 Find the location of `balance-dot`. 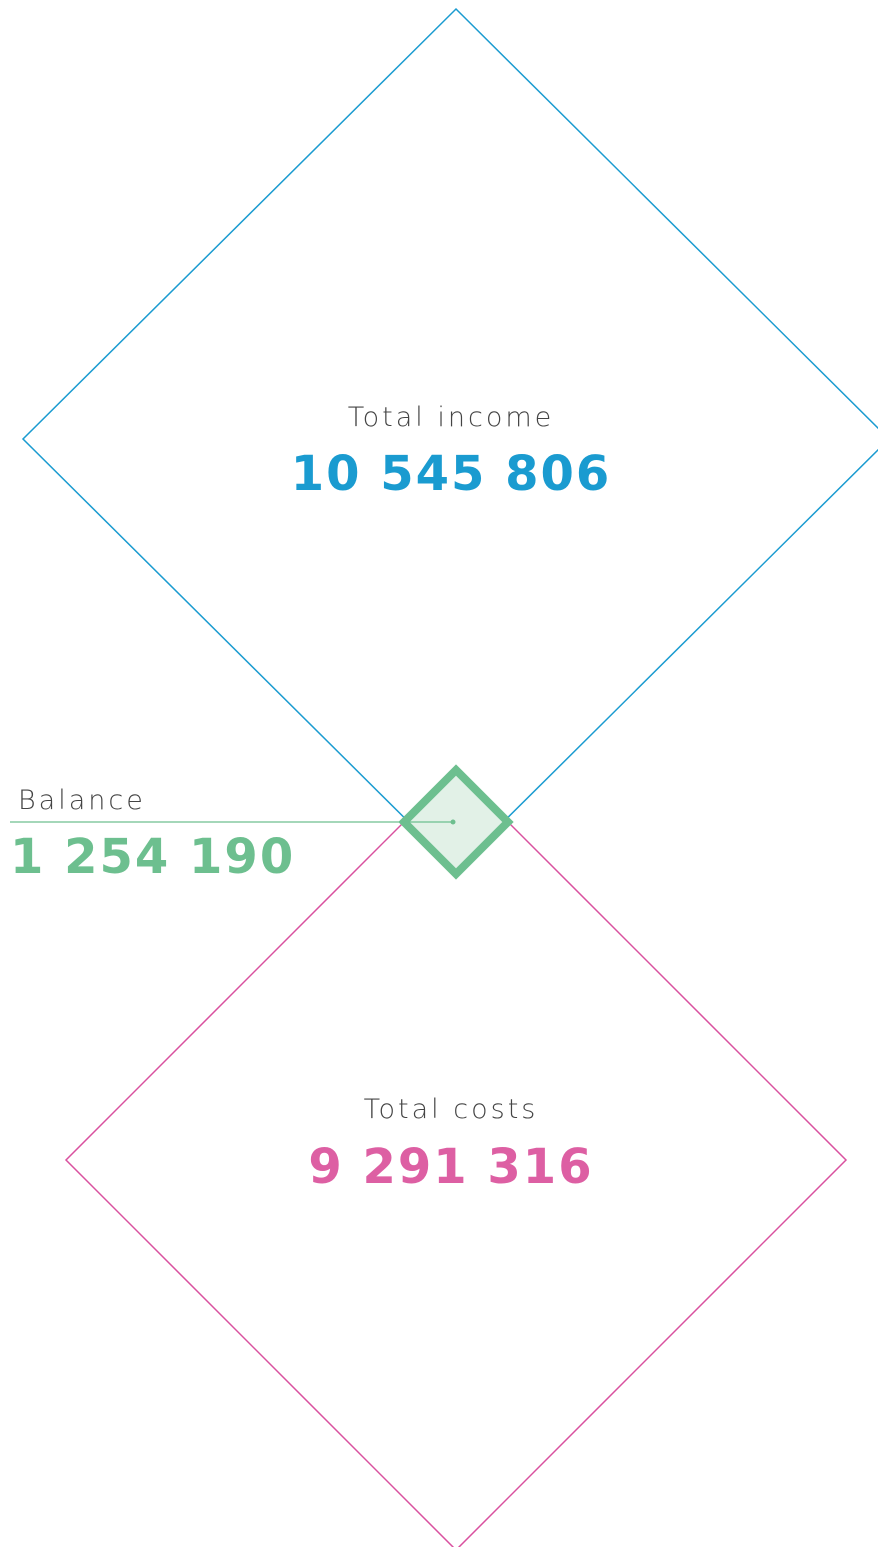

balance-dot is located at coordinates (453, 822).